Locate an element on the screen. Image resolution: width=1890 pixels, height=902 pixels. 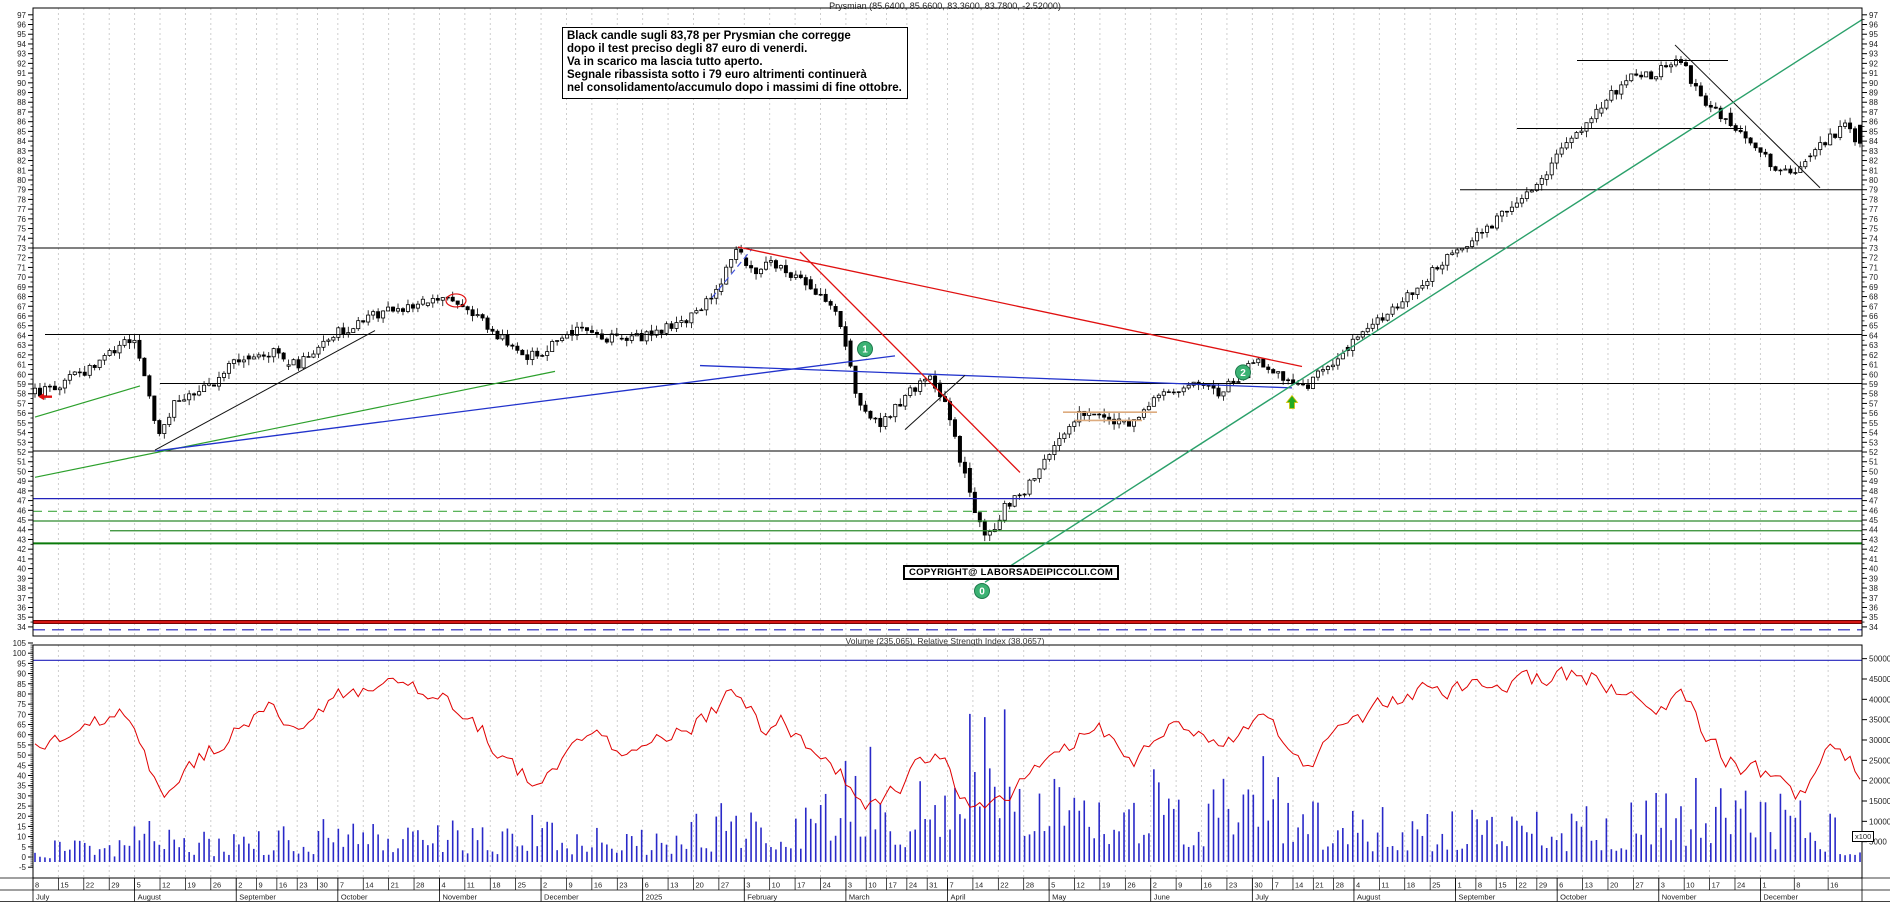
svg-text: 45 is located at coordinates (21, 765).